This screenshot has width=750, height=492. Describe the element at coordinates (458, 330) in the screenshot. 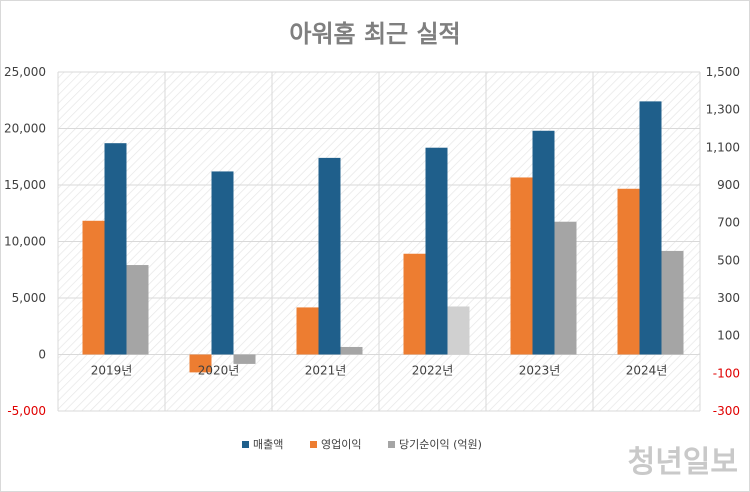

I see `bar-당기순이익-2022년` at that location.